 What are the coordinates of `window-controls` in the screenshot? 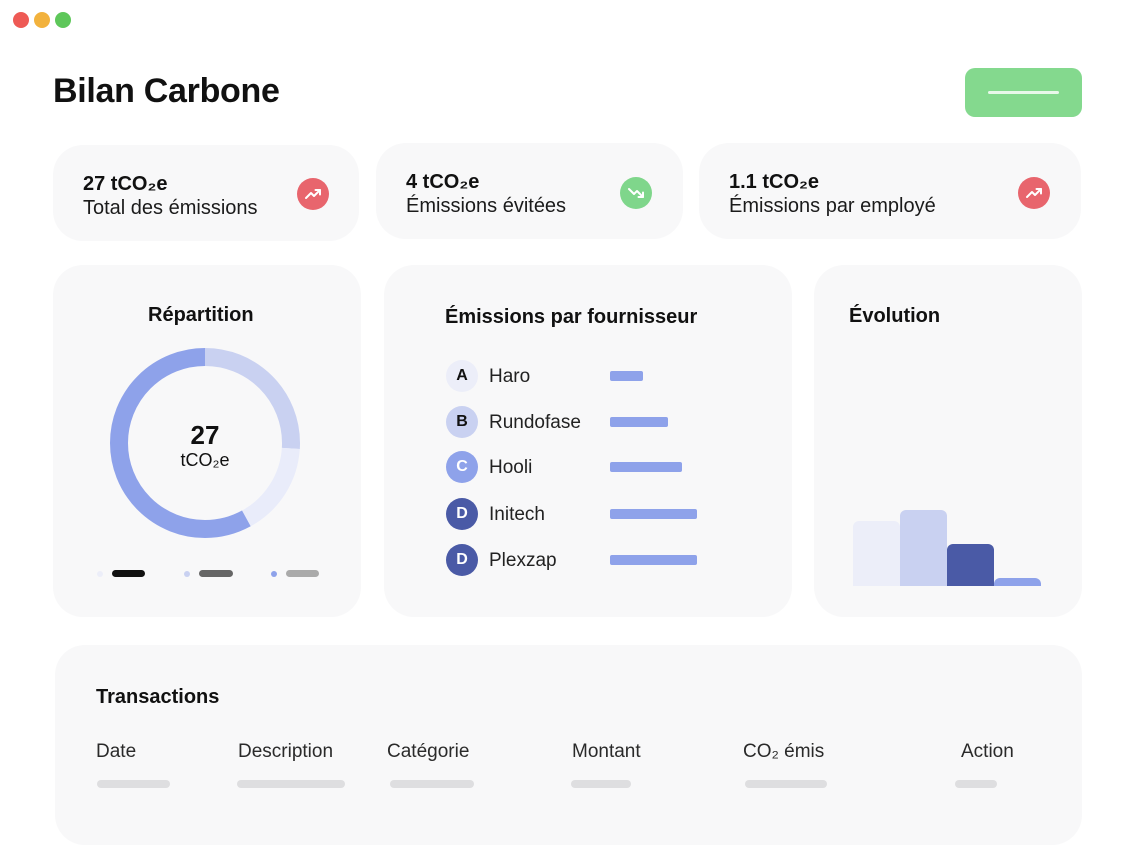 It's located at (42, 20).